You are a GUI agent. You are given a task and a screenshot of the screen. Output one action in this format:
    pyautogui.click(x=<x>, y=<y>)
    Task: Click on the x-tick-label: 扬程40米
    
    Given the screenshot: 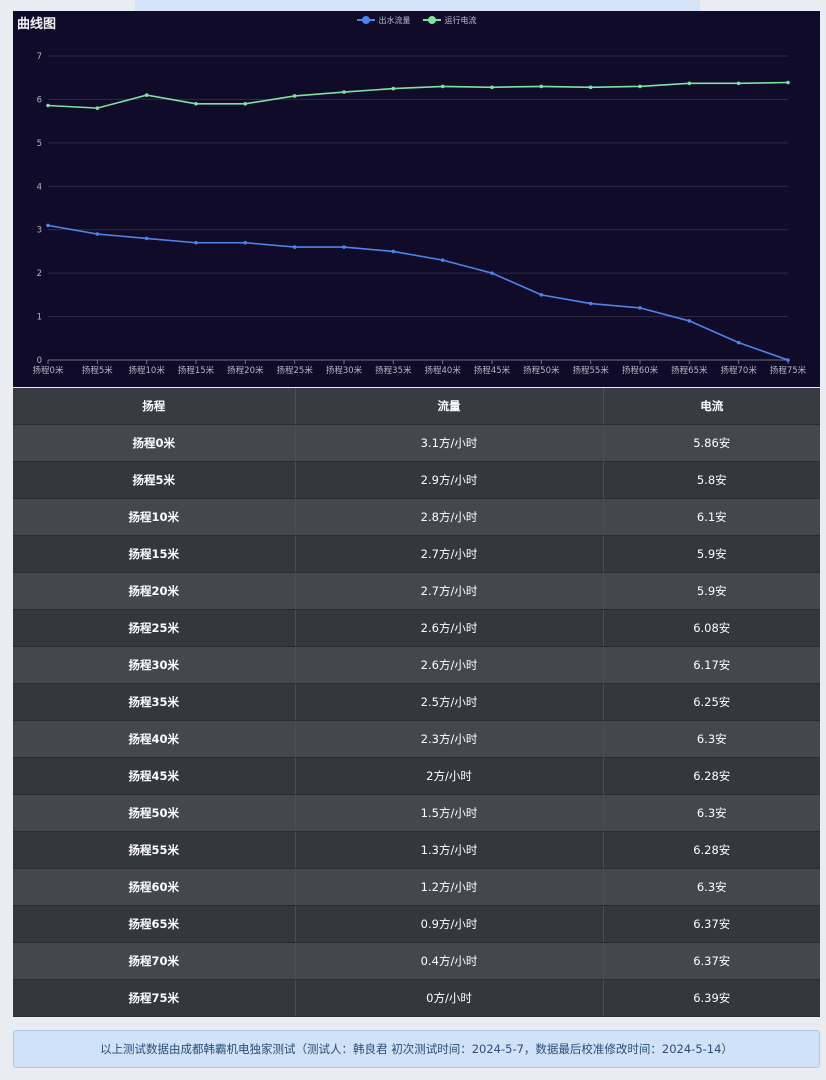 What is the action you would take?
    pyautogui.click(x=443, y=370)
    